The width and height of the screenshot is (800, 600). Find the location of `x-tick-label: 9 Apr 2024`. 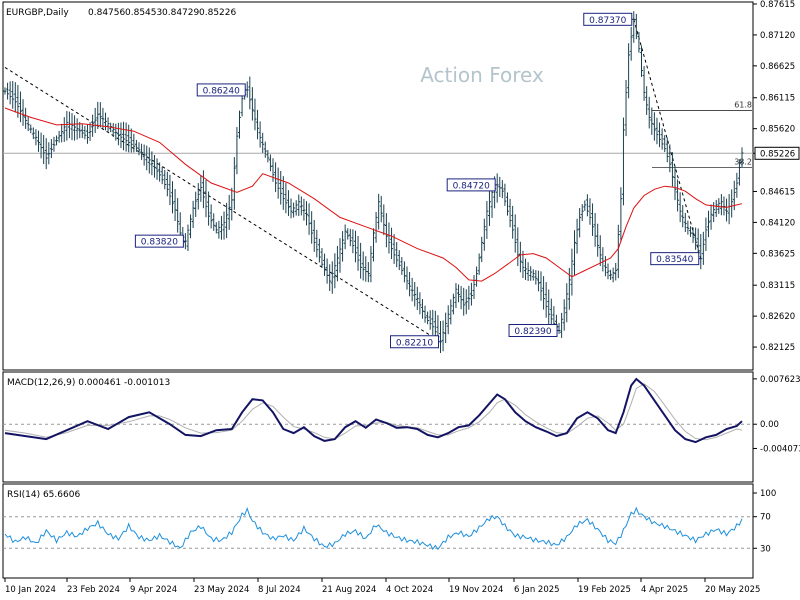

x-tick-label: 9 Apr 2024 is located at coordinates (153, 590).